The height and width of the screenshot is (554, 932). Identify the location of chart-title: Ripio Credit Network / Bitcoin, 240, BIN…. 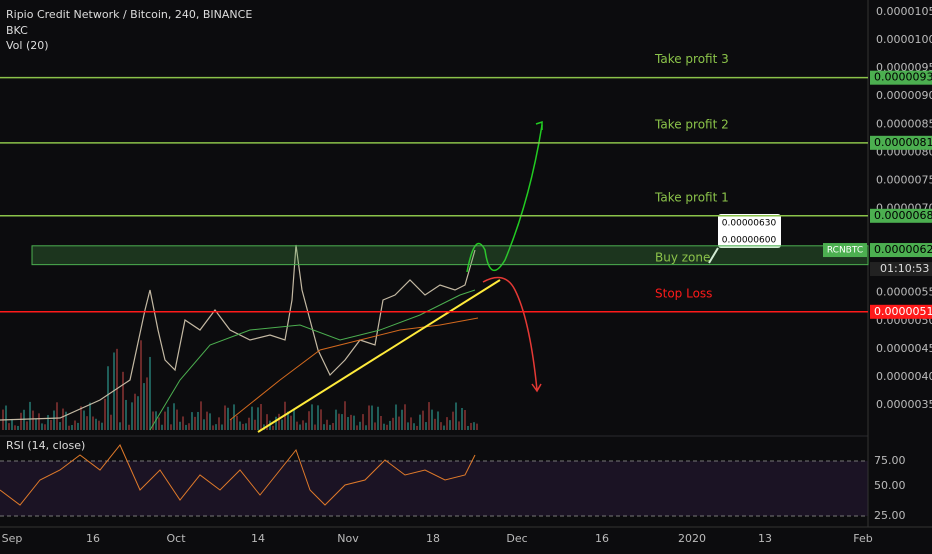
(129, 14).